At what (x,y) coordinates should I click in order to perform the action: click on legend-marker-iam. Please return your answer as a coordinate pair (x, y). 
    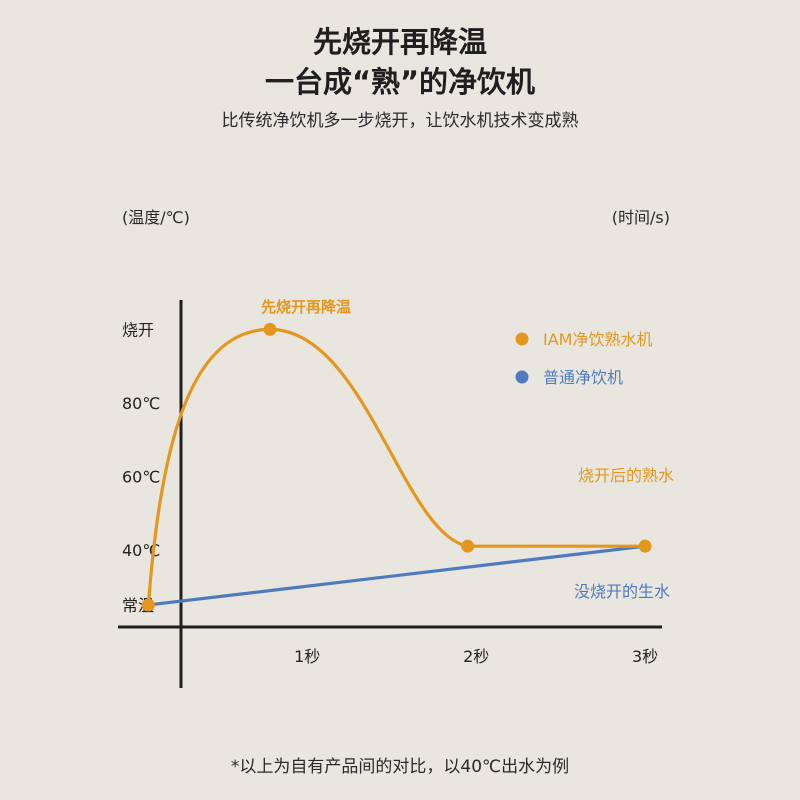
    Looking at the image, I should click on (522, 339).